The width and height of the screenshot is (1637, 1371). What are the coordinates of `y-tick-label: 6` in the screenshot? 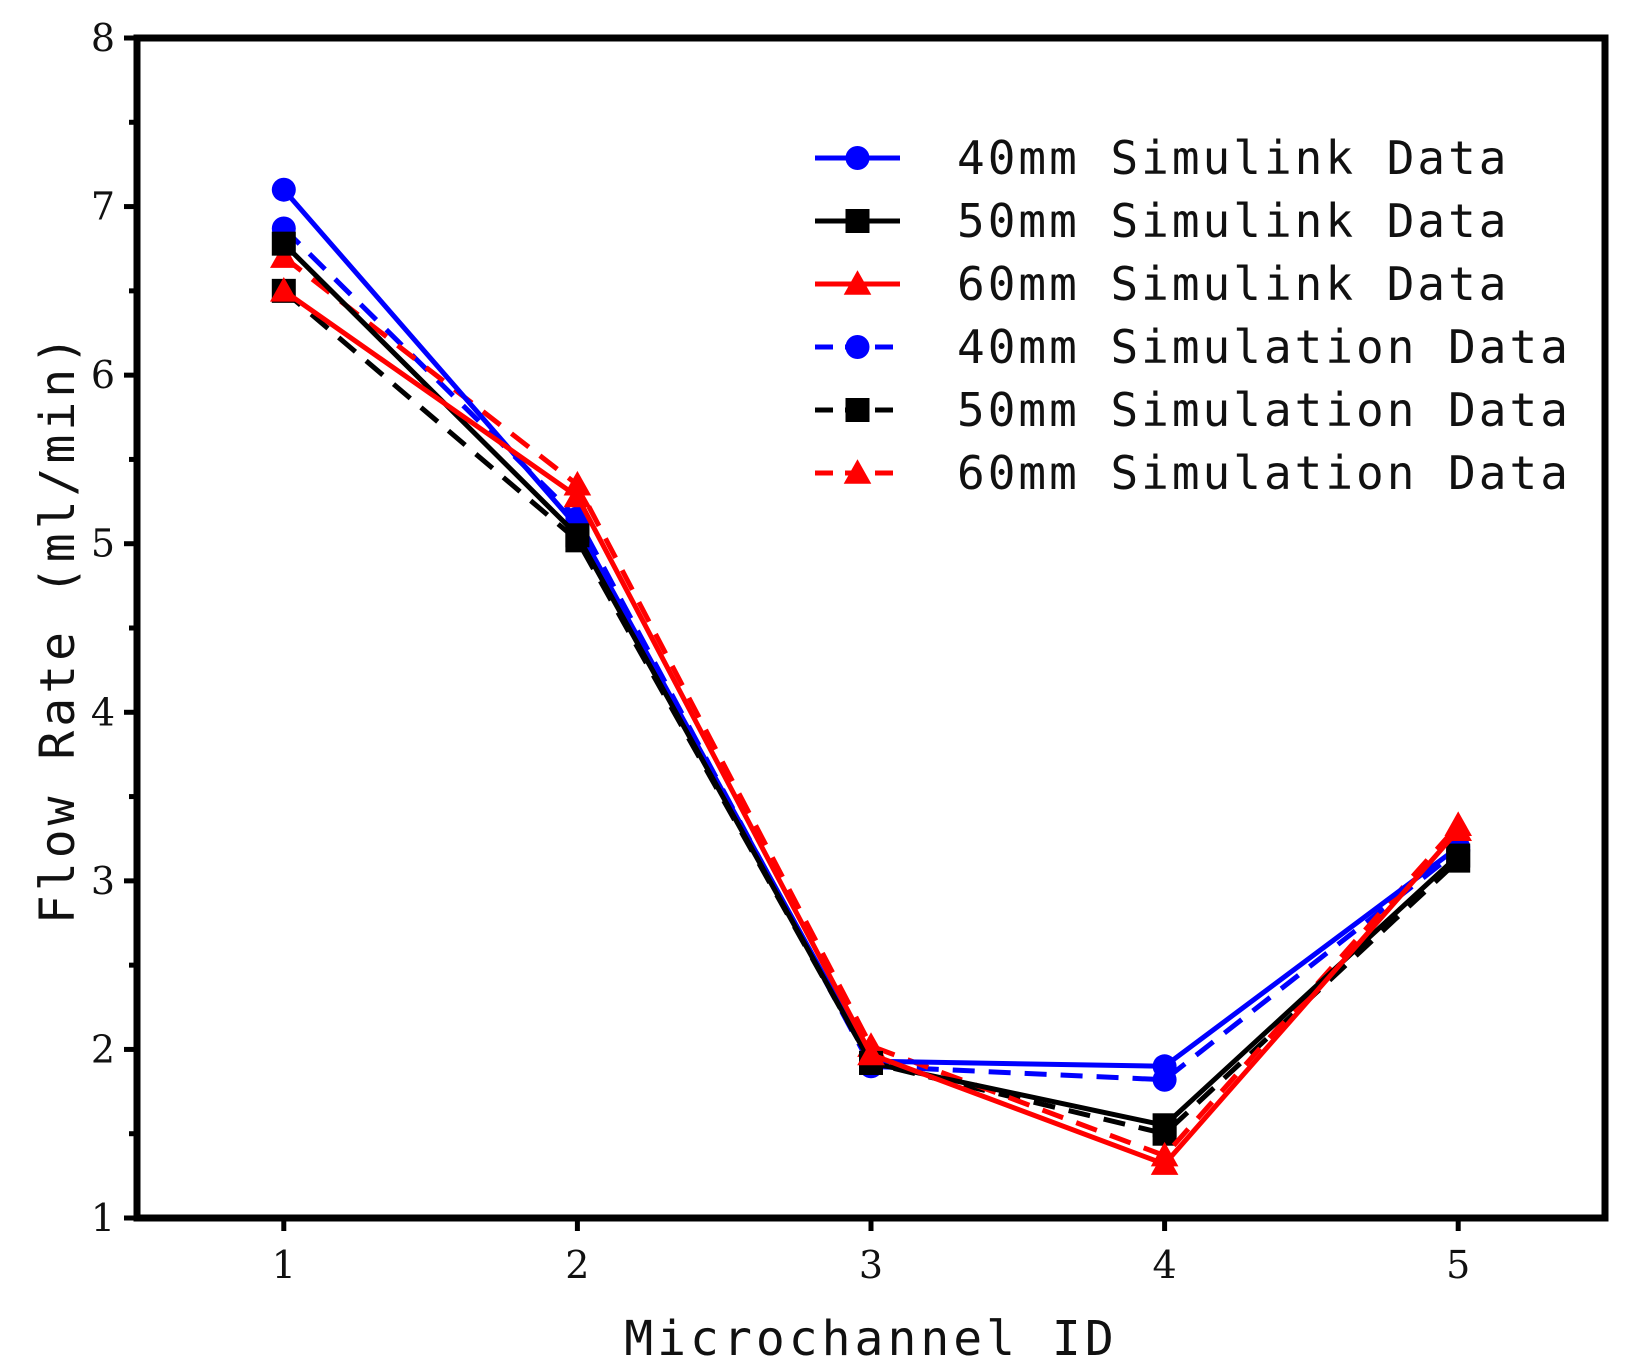 It's located at (103, 375).